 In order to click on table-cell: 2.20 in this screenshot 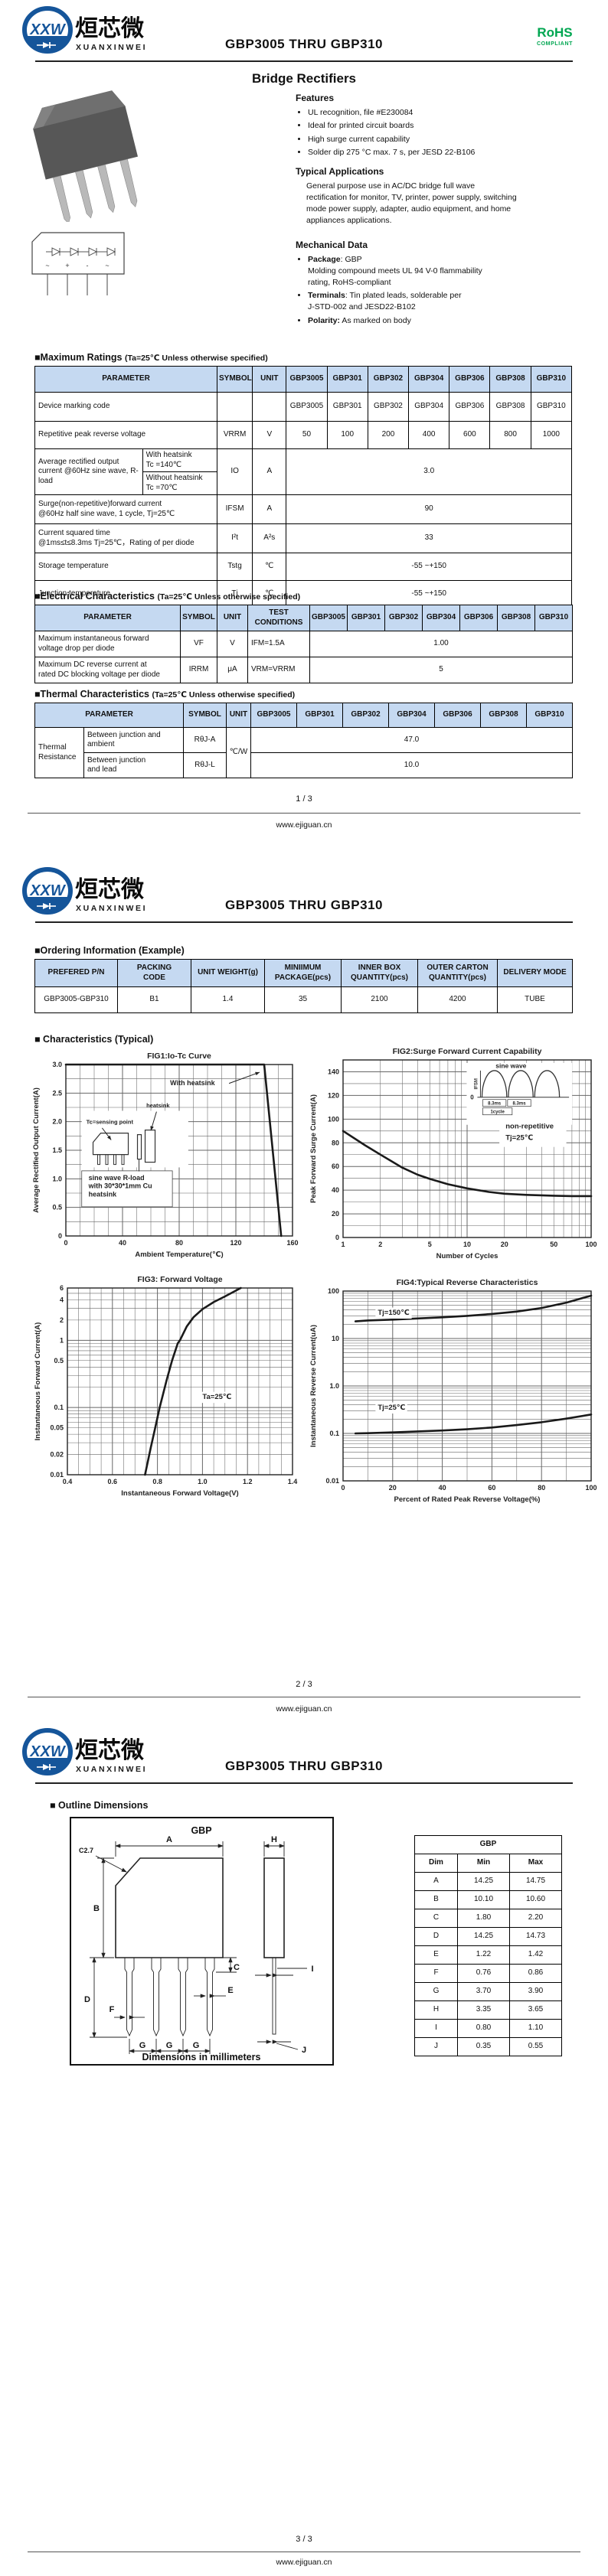, I will do `click(535, 1918)`.